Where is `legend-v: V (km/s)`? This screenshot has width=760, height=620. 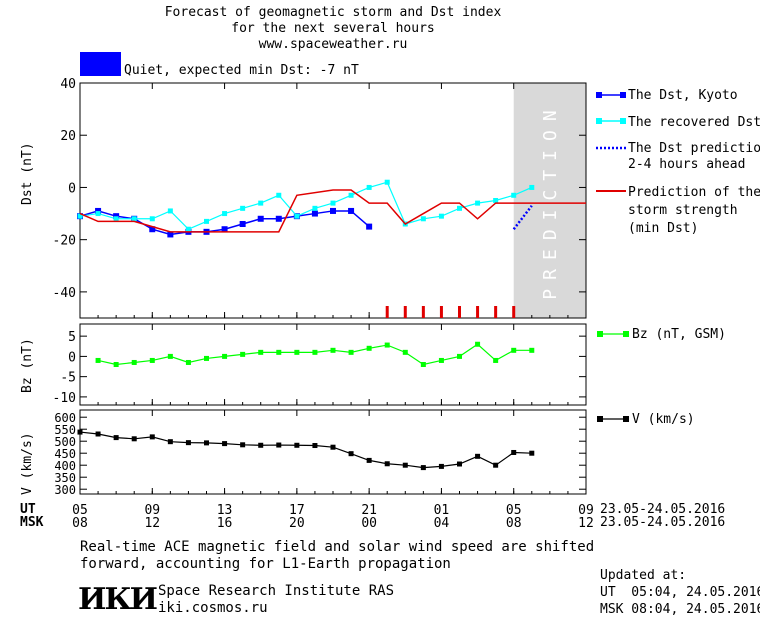
legend-v: V (km/s) is located at coordinates (663, 419).